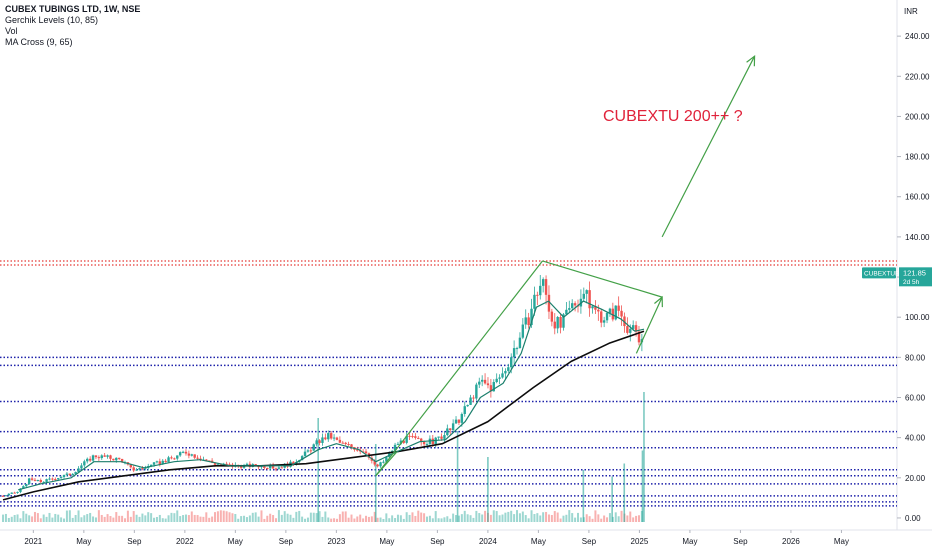 The image size is (932, 555). What do you see at coordinates (791, 541) in the screenshot?
I see `x-tick-label: 2026` at bounding box center [791, 541].